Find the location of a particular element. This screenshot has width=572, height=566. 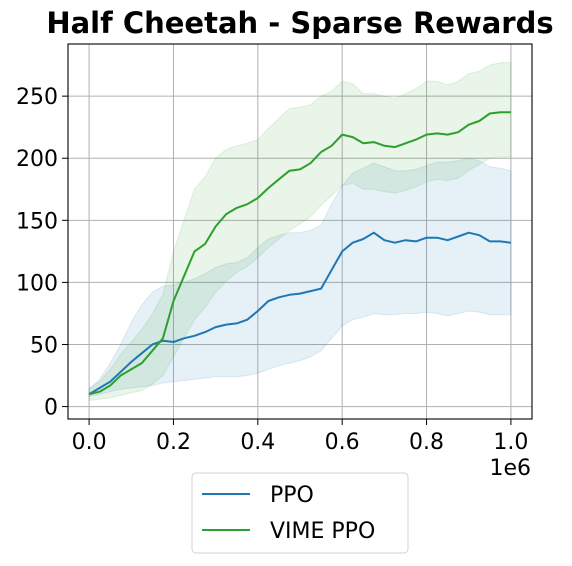

y-tick-label: 100 is located at coordinates (37, 283).